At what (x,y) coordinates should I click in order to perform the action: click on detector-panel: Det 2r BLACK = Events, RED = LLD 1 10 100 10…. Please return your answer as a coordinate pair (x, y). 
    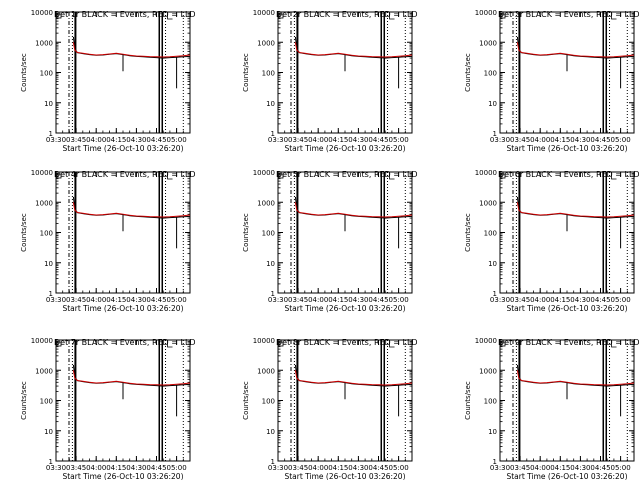
    Looking at the image, I should click on (330, 81).